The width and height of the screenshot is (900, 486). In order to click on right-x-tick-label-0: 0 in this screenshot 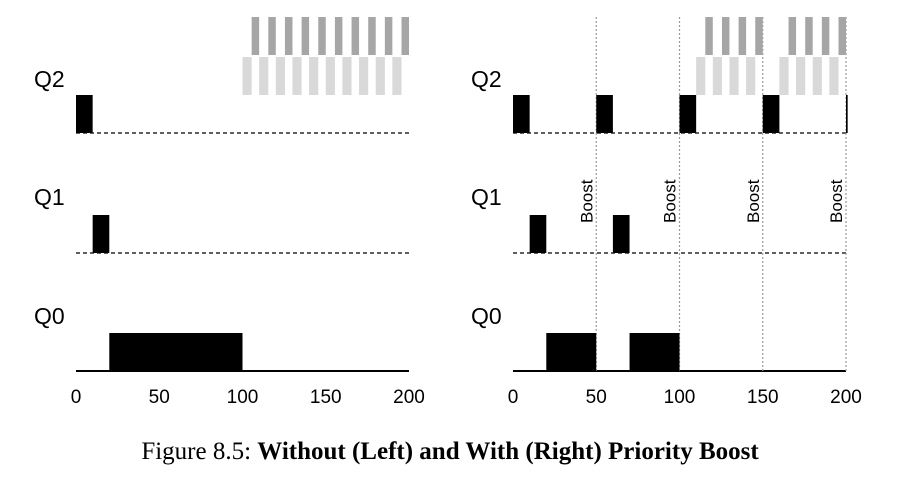, I will do `click(513, 397)`.